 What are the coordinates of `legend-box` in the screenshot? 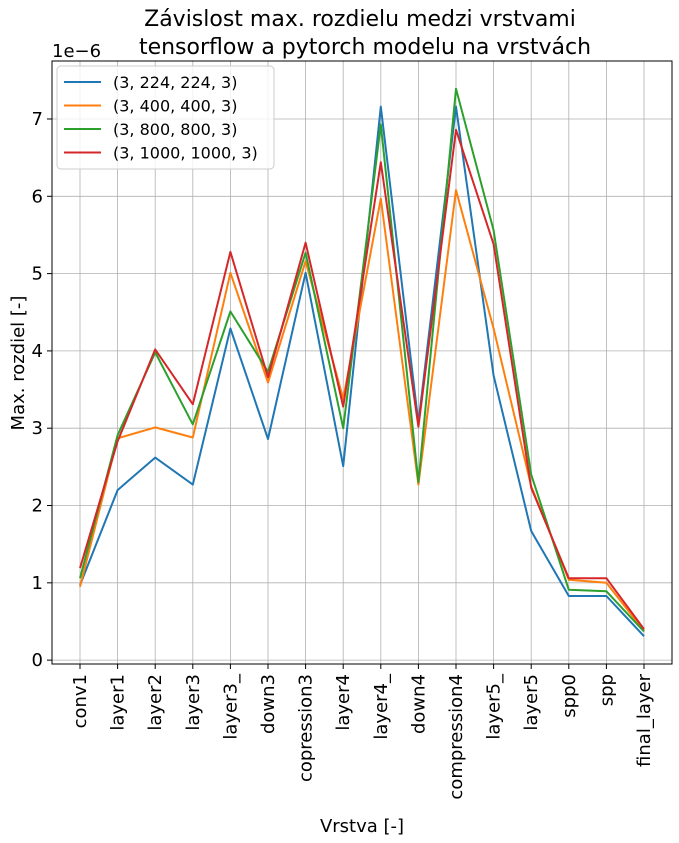 It's located at (165, 117).